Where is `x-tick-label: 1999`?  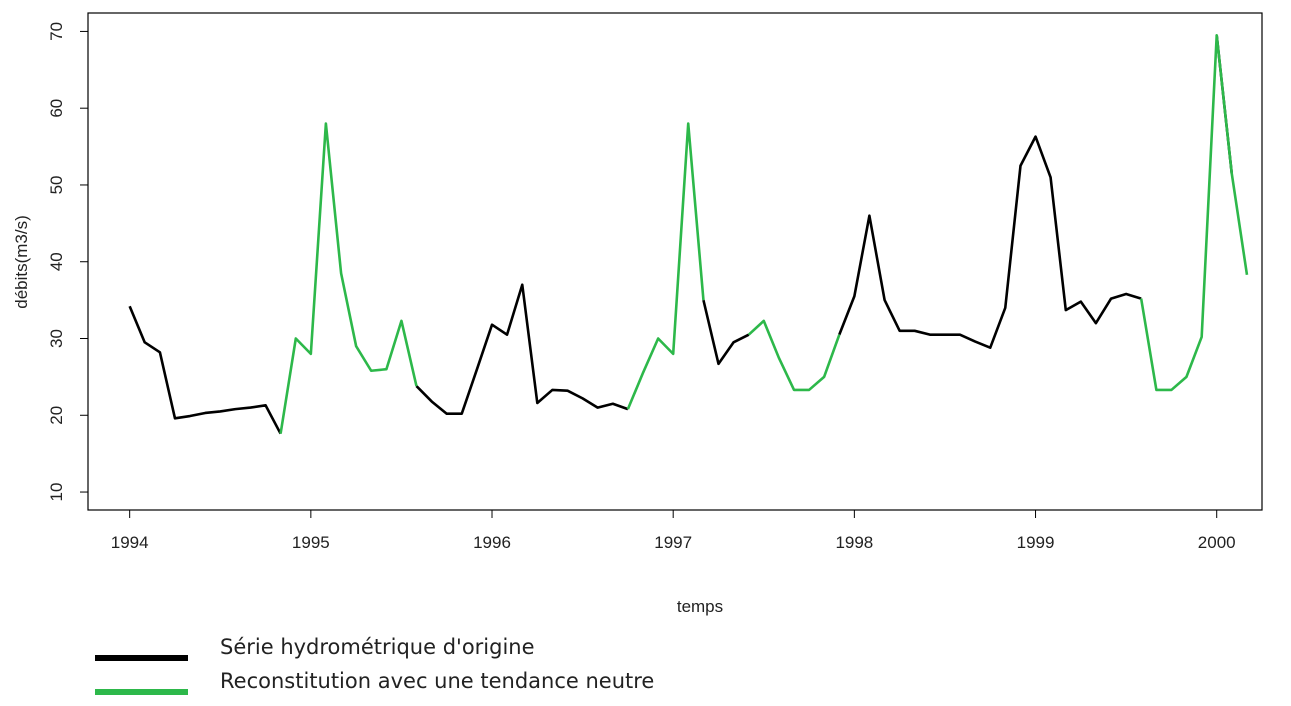
x-tick-label: 1999 is located at coordinates (1036, 542).